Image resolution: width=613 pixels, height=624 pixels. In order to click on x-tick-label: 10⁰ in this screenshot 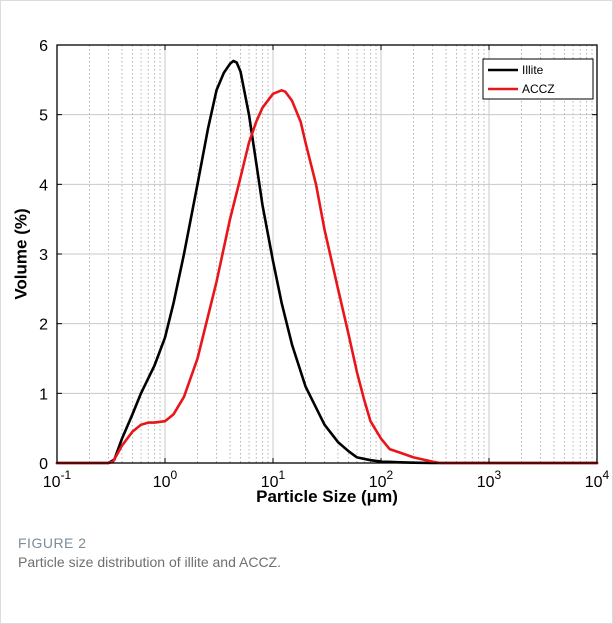, I will do `click(165, 479)`.